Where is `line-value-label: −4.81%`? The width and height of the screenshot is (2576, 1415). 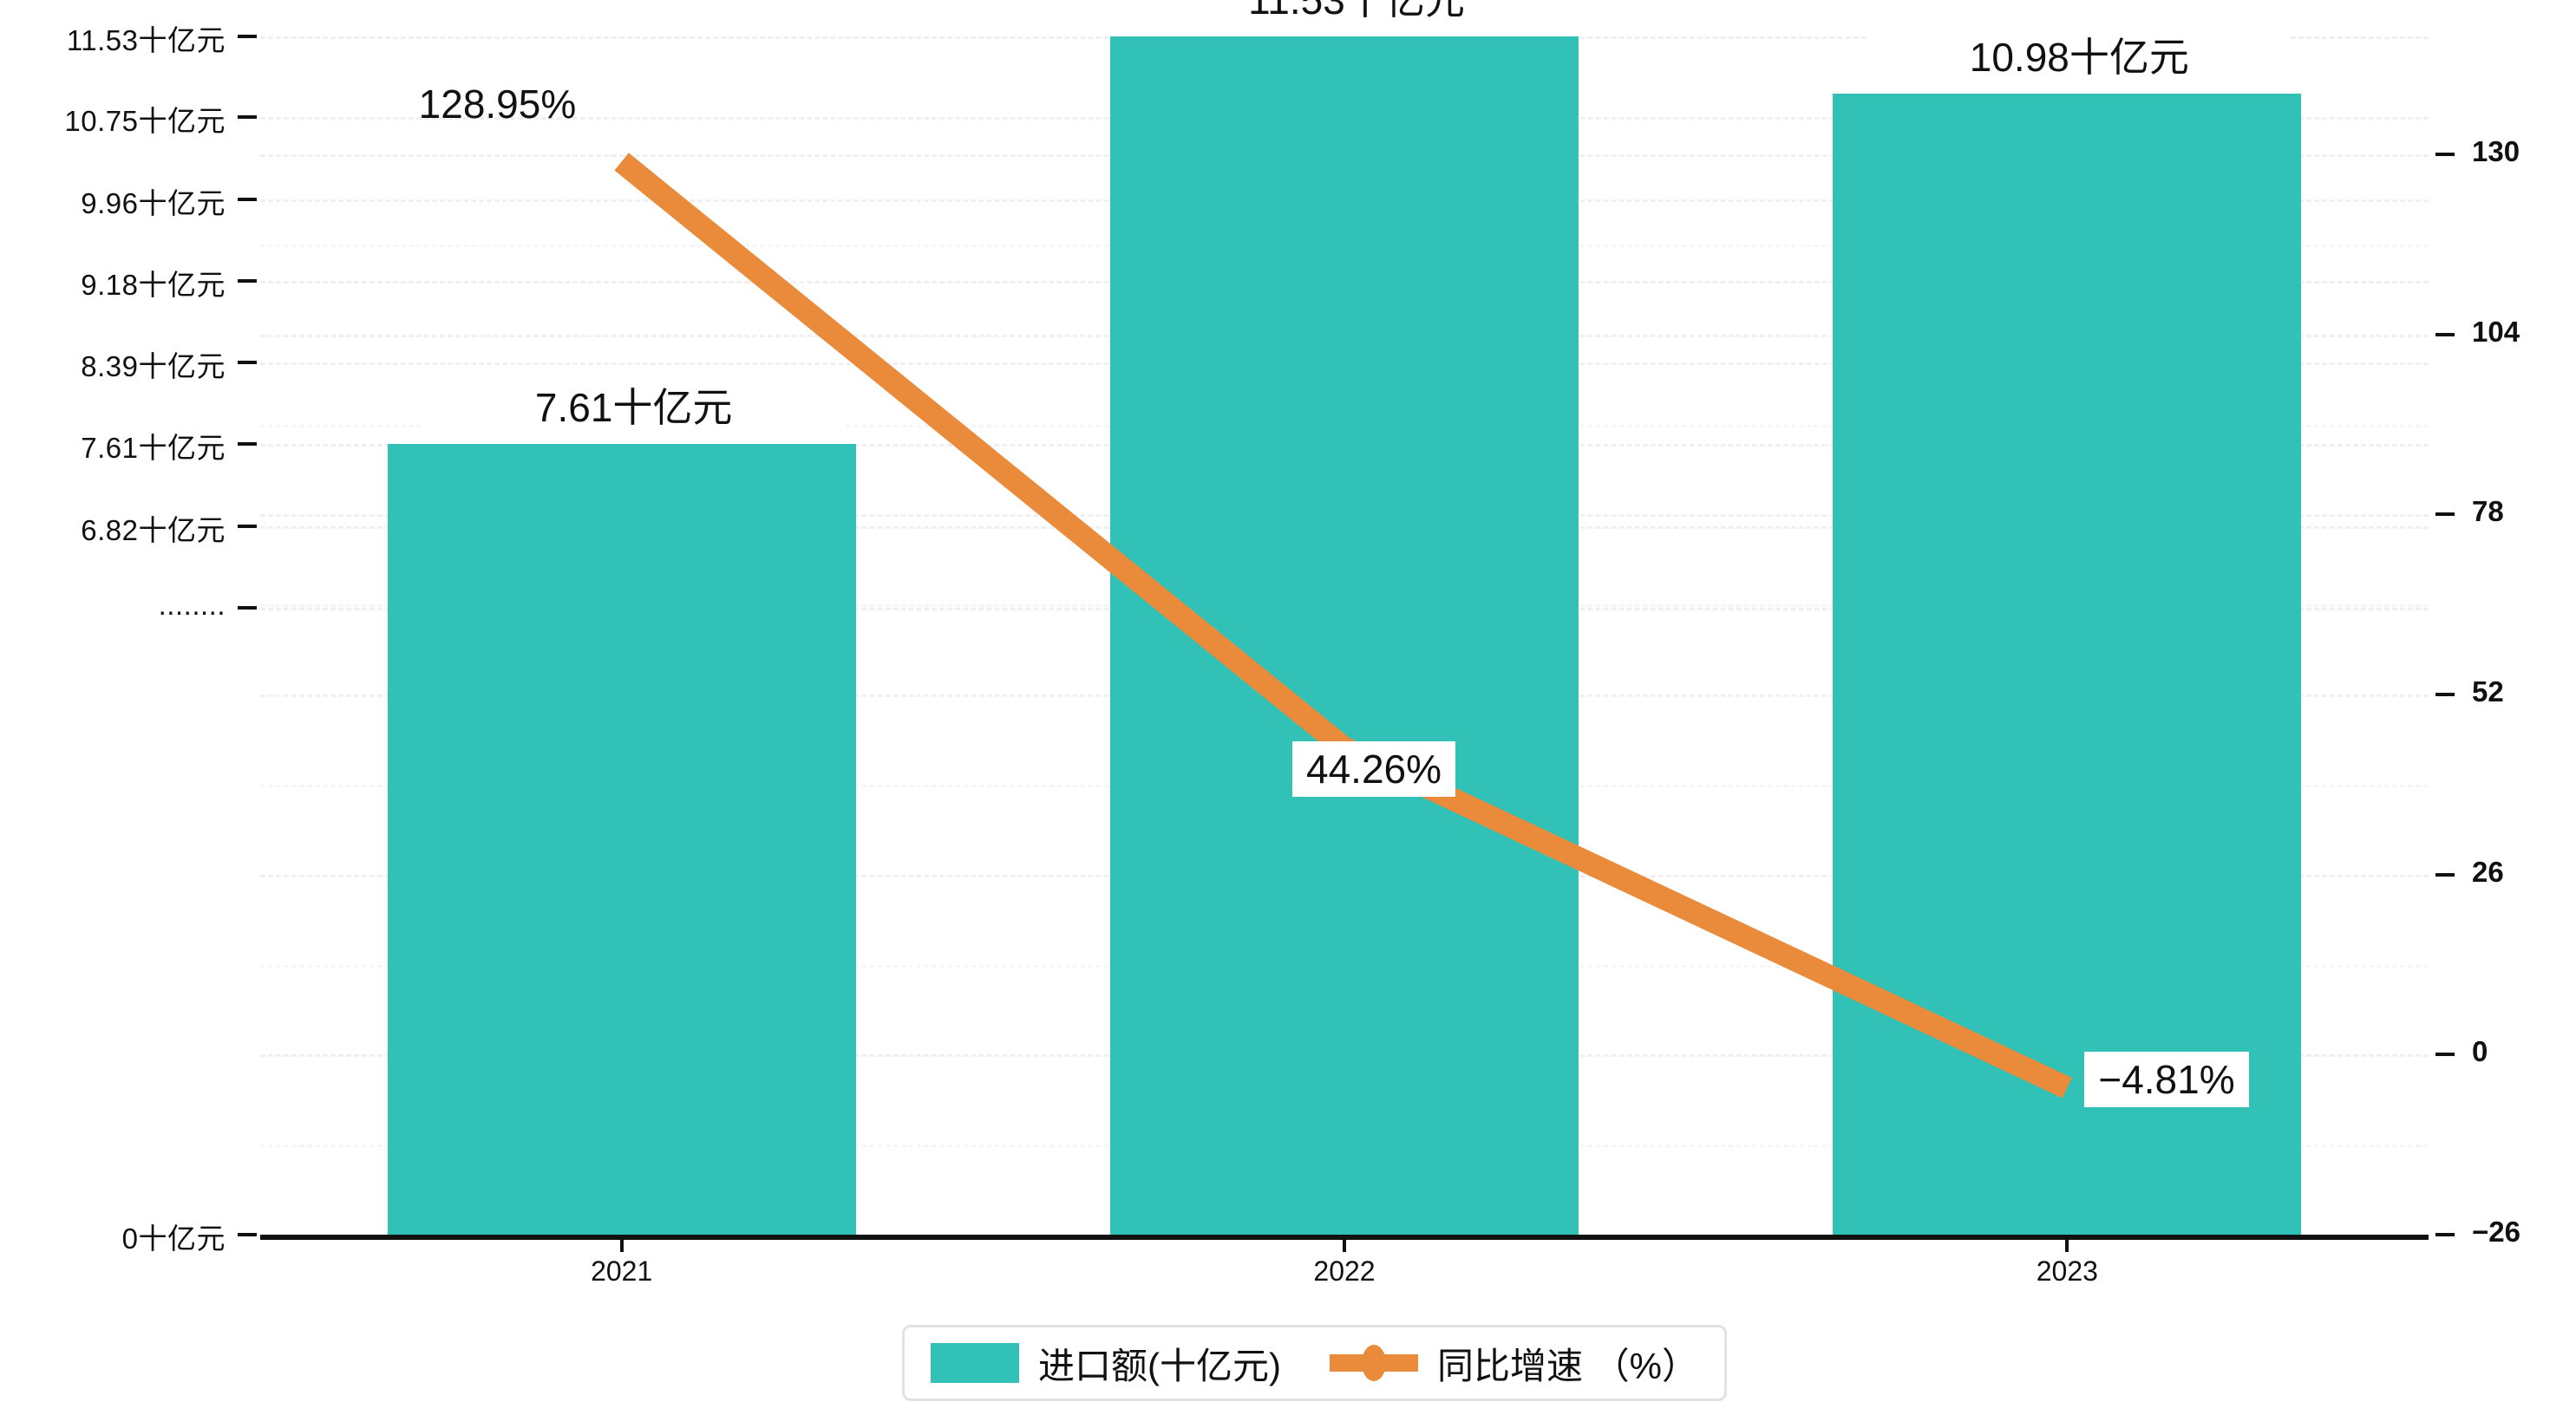 line-value-label: −4.81% is located at coordinates (2166, 1079).